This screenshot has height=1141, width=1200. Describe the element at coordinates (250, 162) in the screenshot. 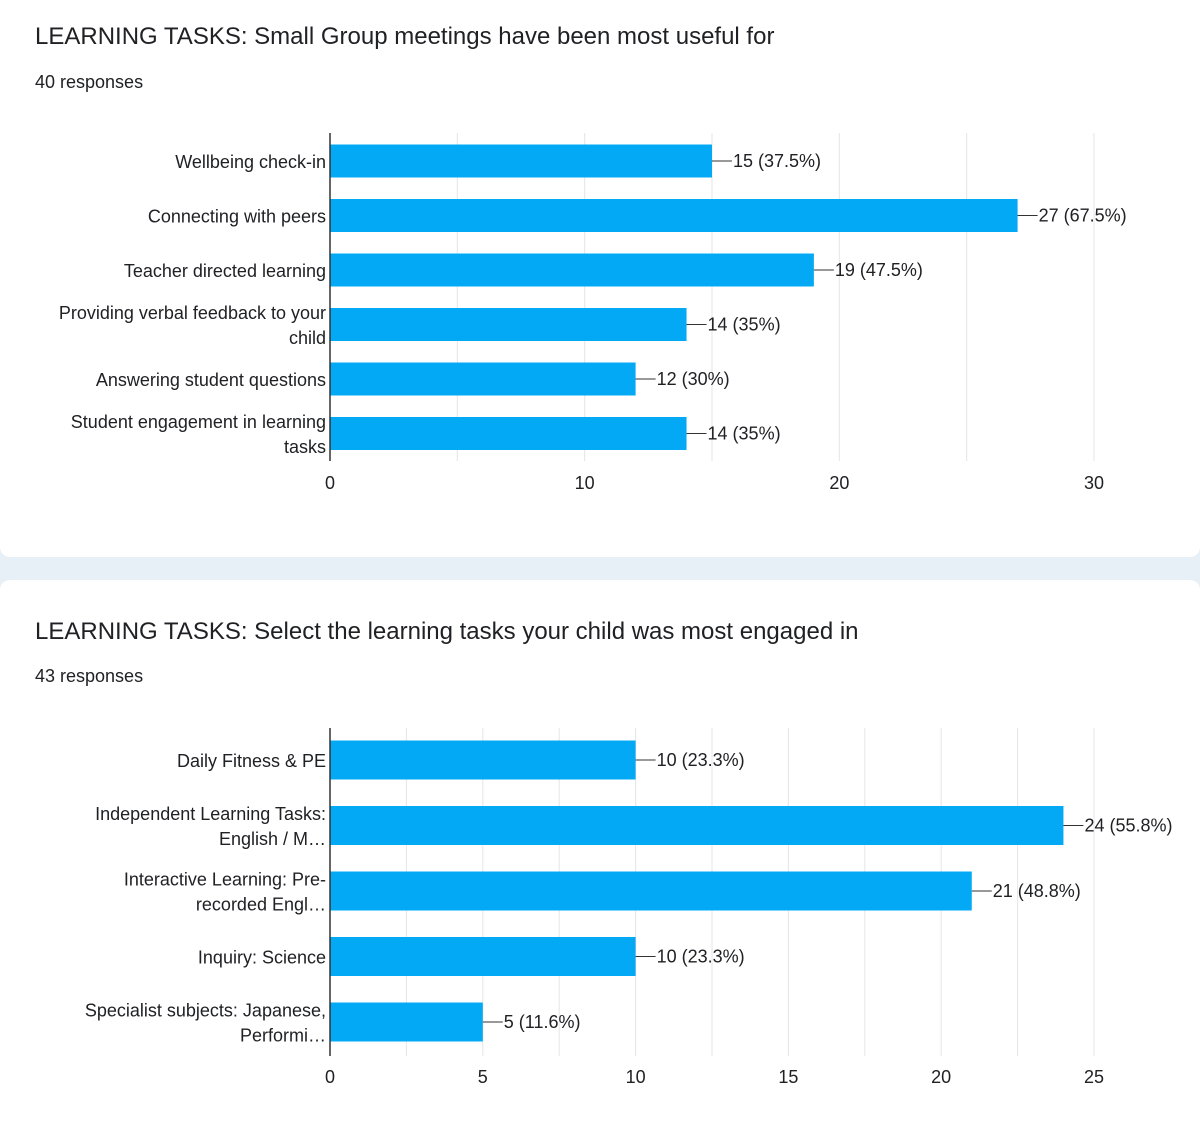

I see `category-label: Wellbeing check-in` at that location.